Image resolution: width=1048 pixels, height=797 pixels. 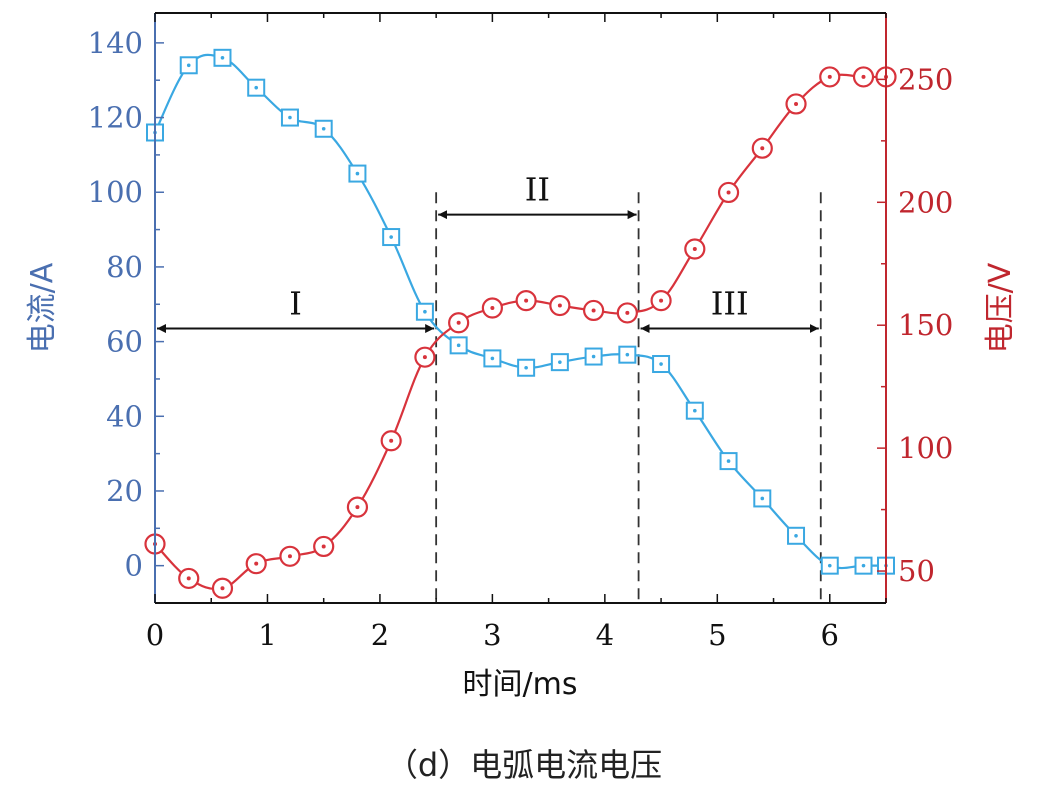 What do you see at coordinates (492, 635) in the screenshot?
I see `x-tick-label: 3` at bounding box center [492, 635].